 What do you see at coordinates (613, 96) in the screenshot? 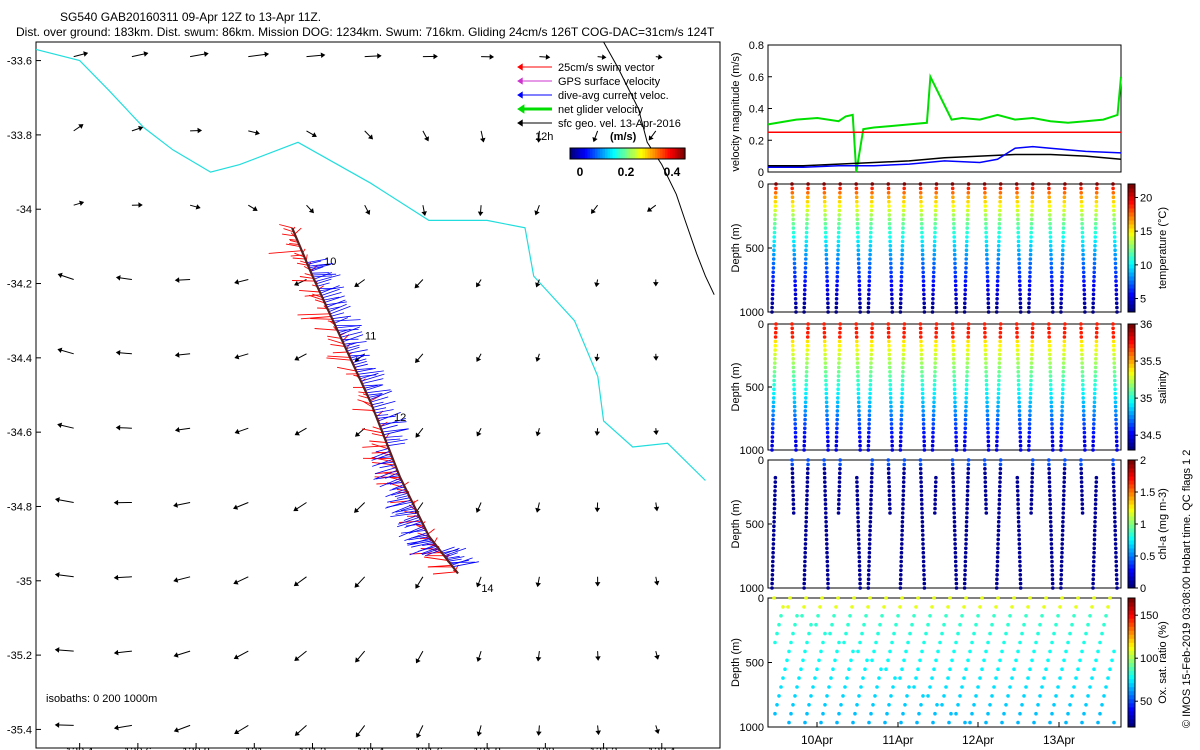
I see `legend-label: dive-avg current veloc.` at bounding box center [613, 96].